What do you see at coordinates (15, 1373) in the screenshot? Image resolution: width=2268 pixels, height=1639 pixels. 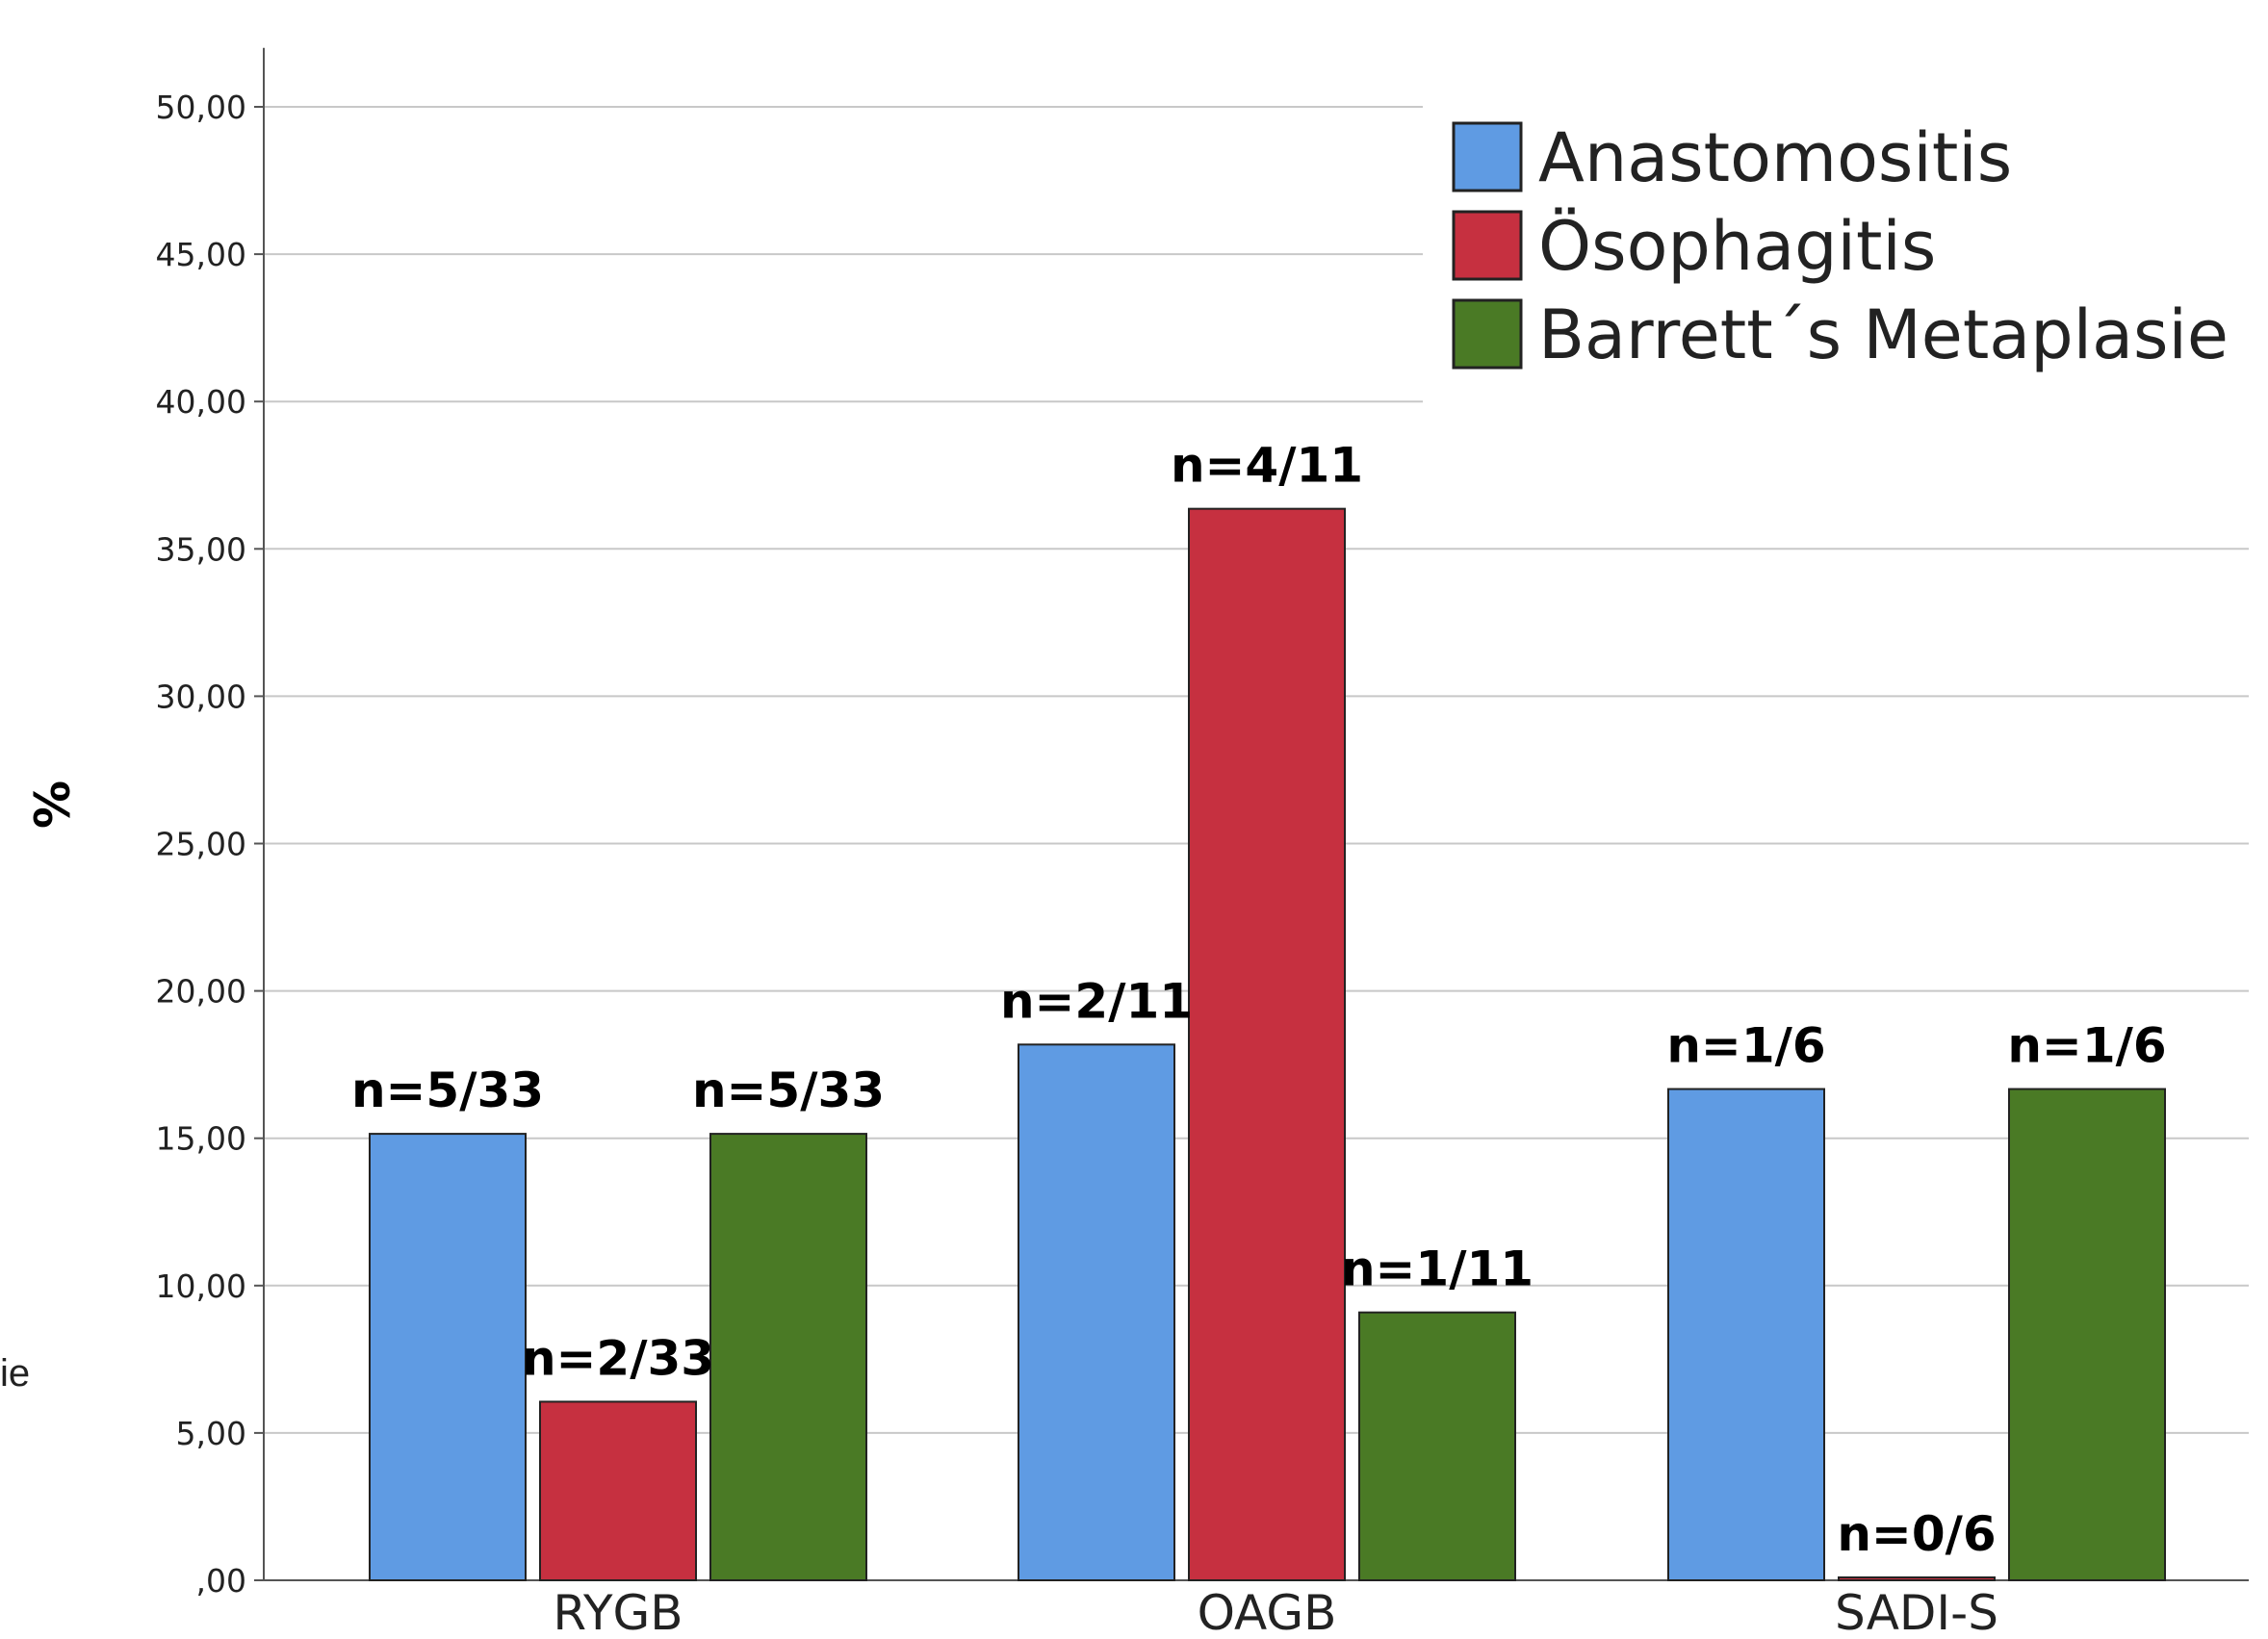 I see `side-text: ie` at bounding box center [15, 1373].